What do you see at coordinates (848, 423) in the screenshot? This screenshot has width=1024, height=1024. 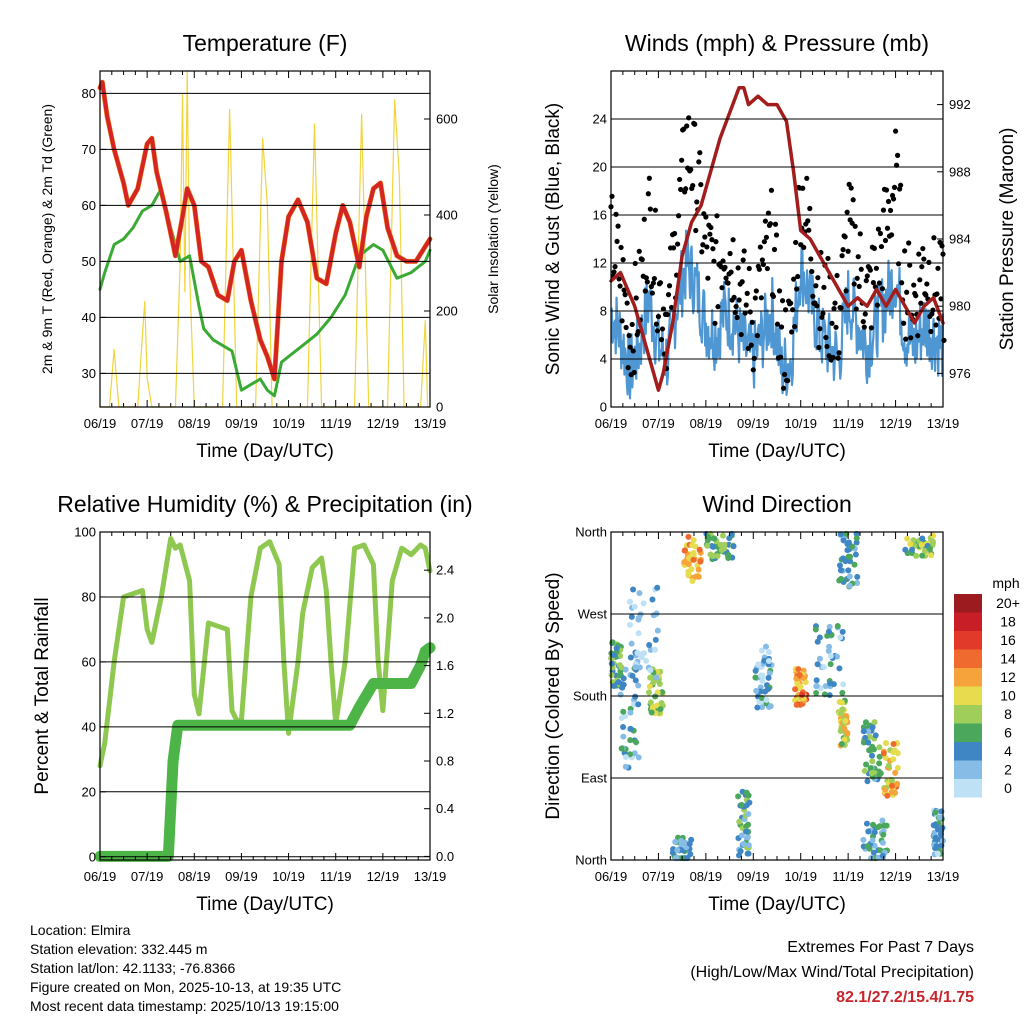 I see `winds-x-tick-label: 11/19` at bounding box center [848, 423].